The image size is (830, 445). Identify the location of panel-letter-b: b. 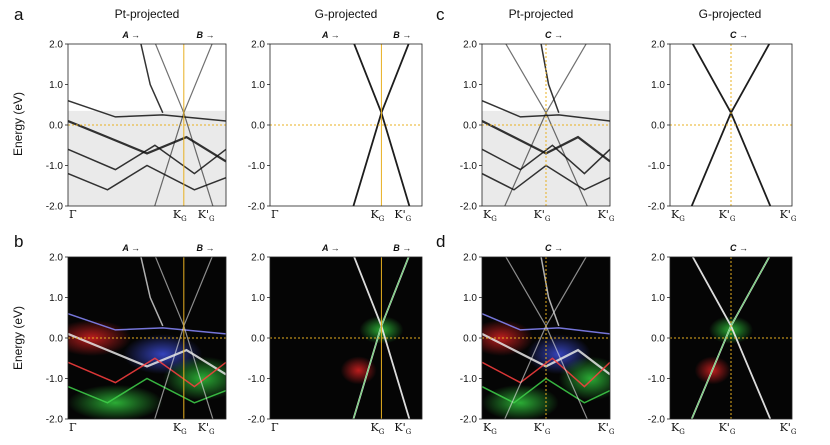
(18, 241).